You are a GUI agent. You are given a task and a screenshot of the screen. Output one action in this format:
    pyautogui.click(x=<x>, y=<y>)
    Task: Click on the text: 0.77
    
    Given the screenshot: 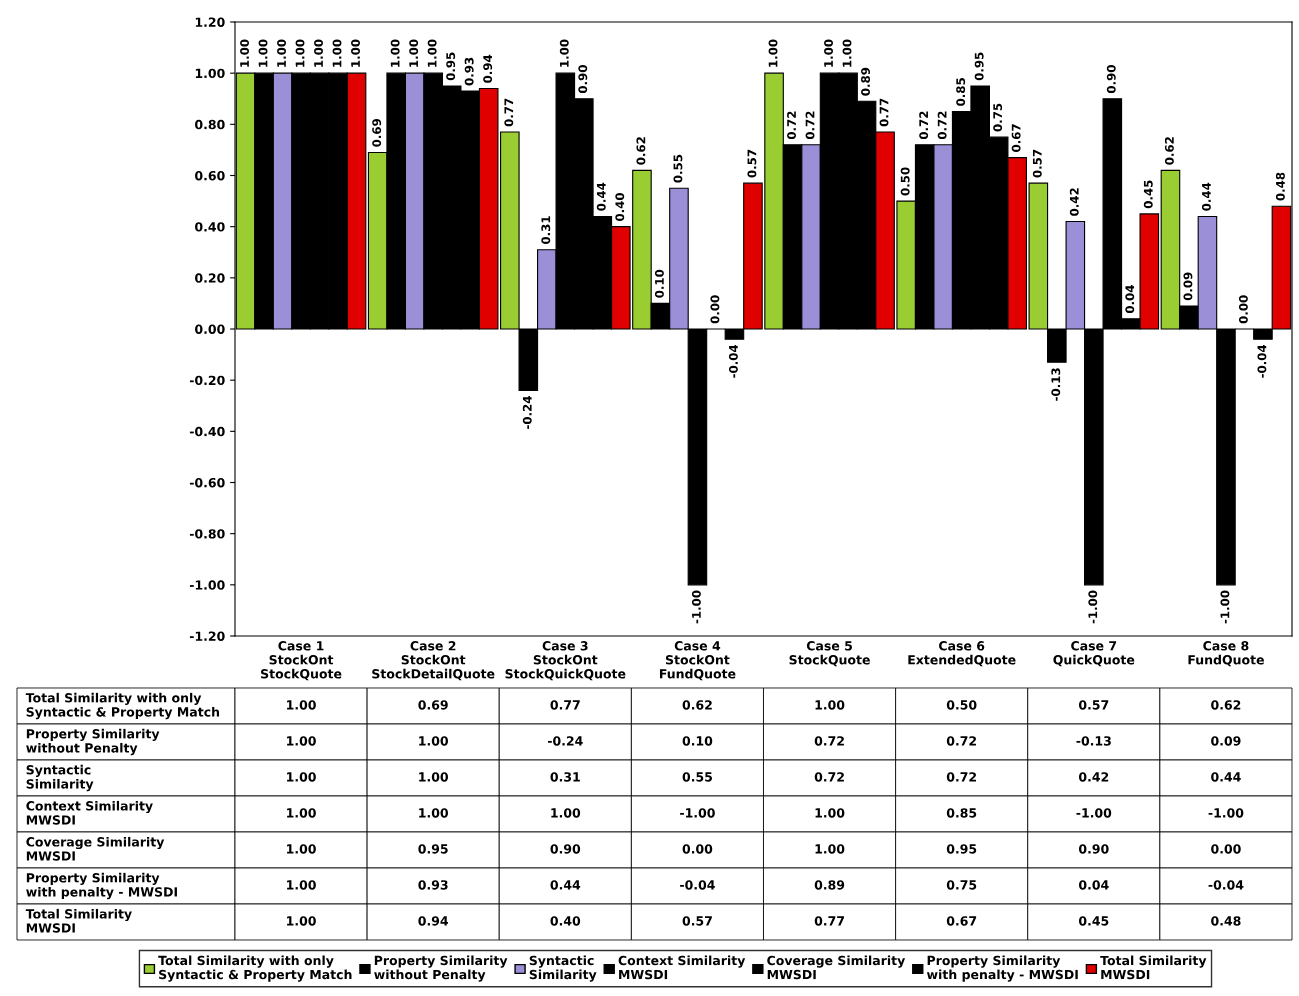 What is the action you would take?
    pyautogui.click(x=509, y=112)
    